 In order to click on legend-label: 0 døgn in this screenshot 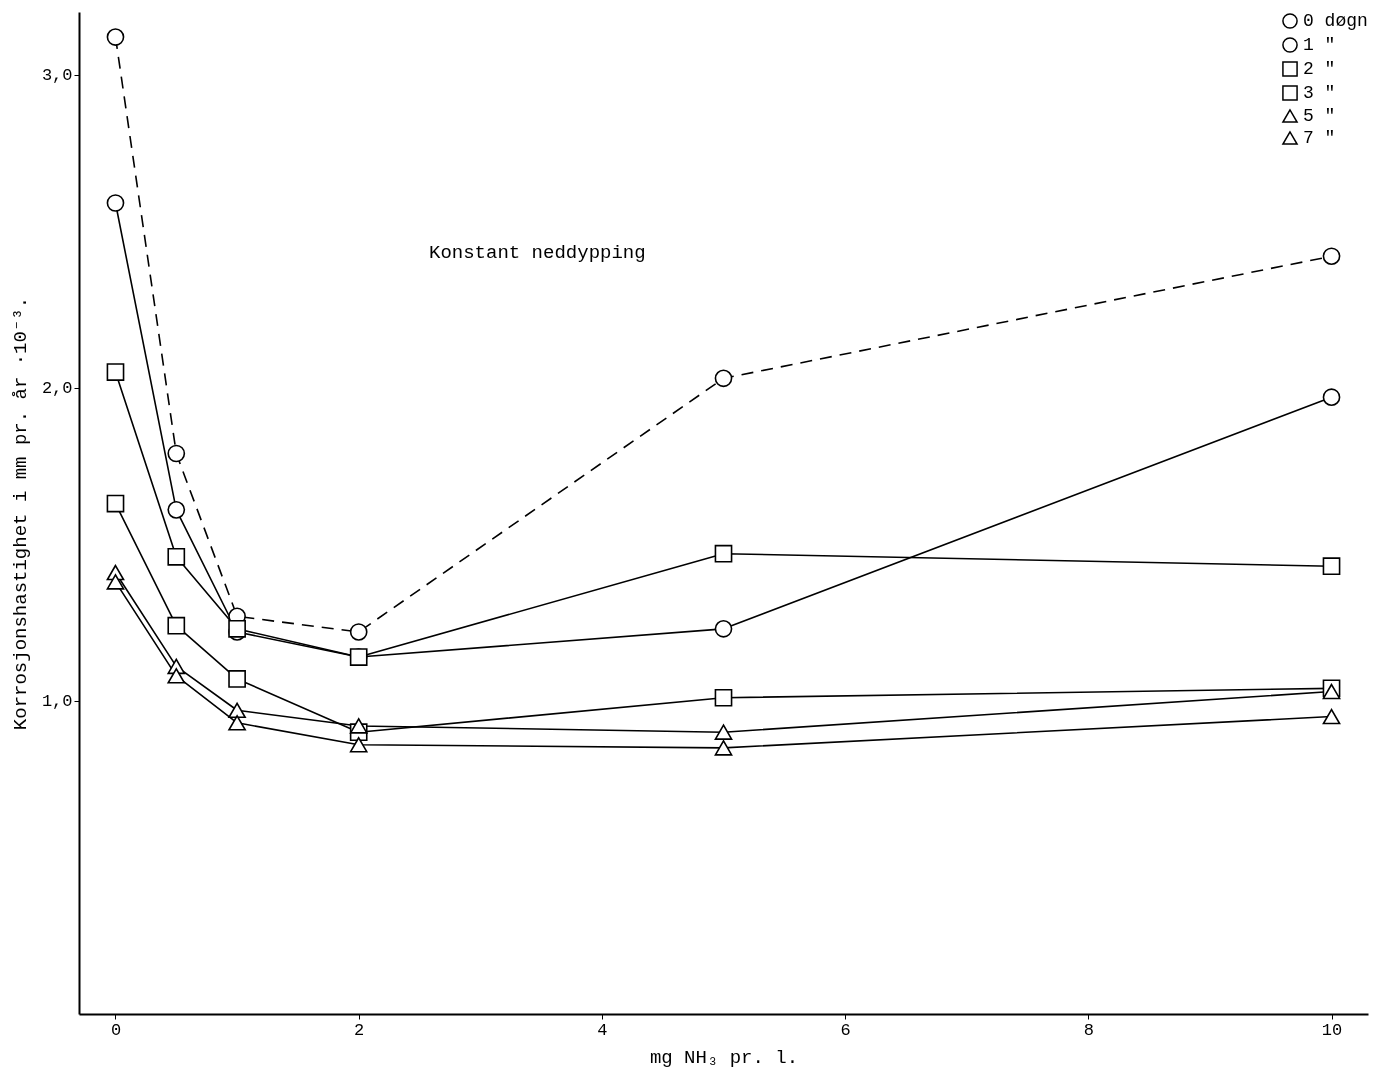, I will do `click(1335, 21)`.